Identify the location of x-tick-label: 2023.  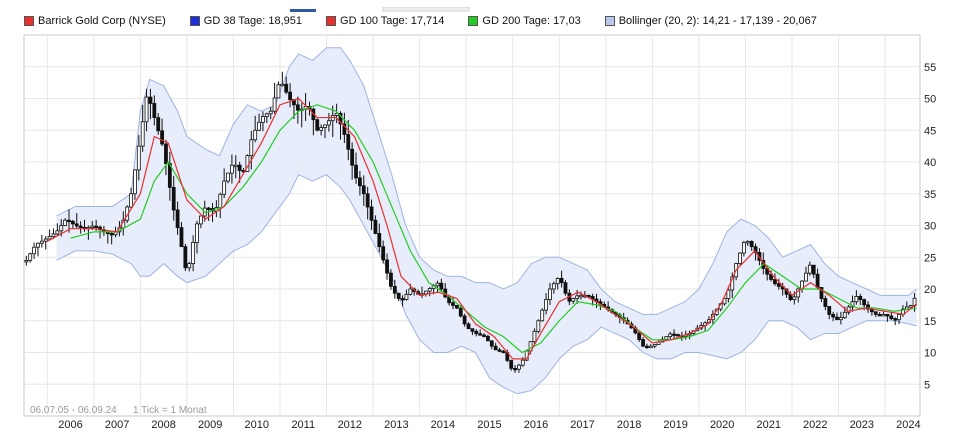
(862, 425).